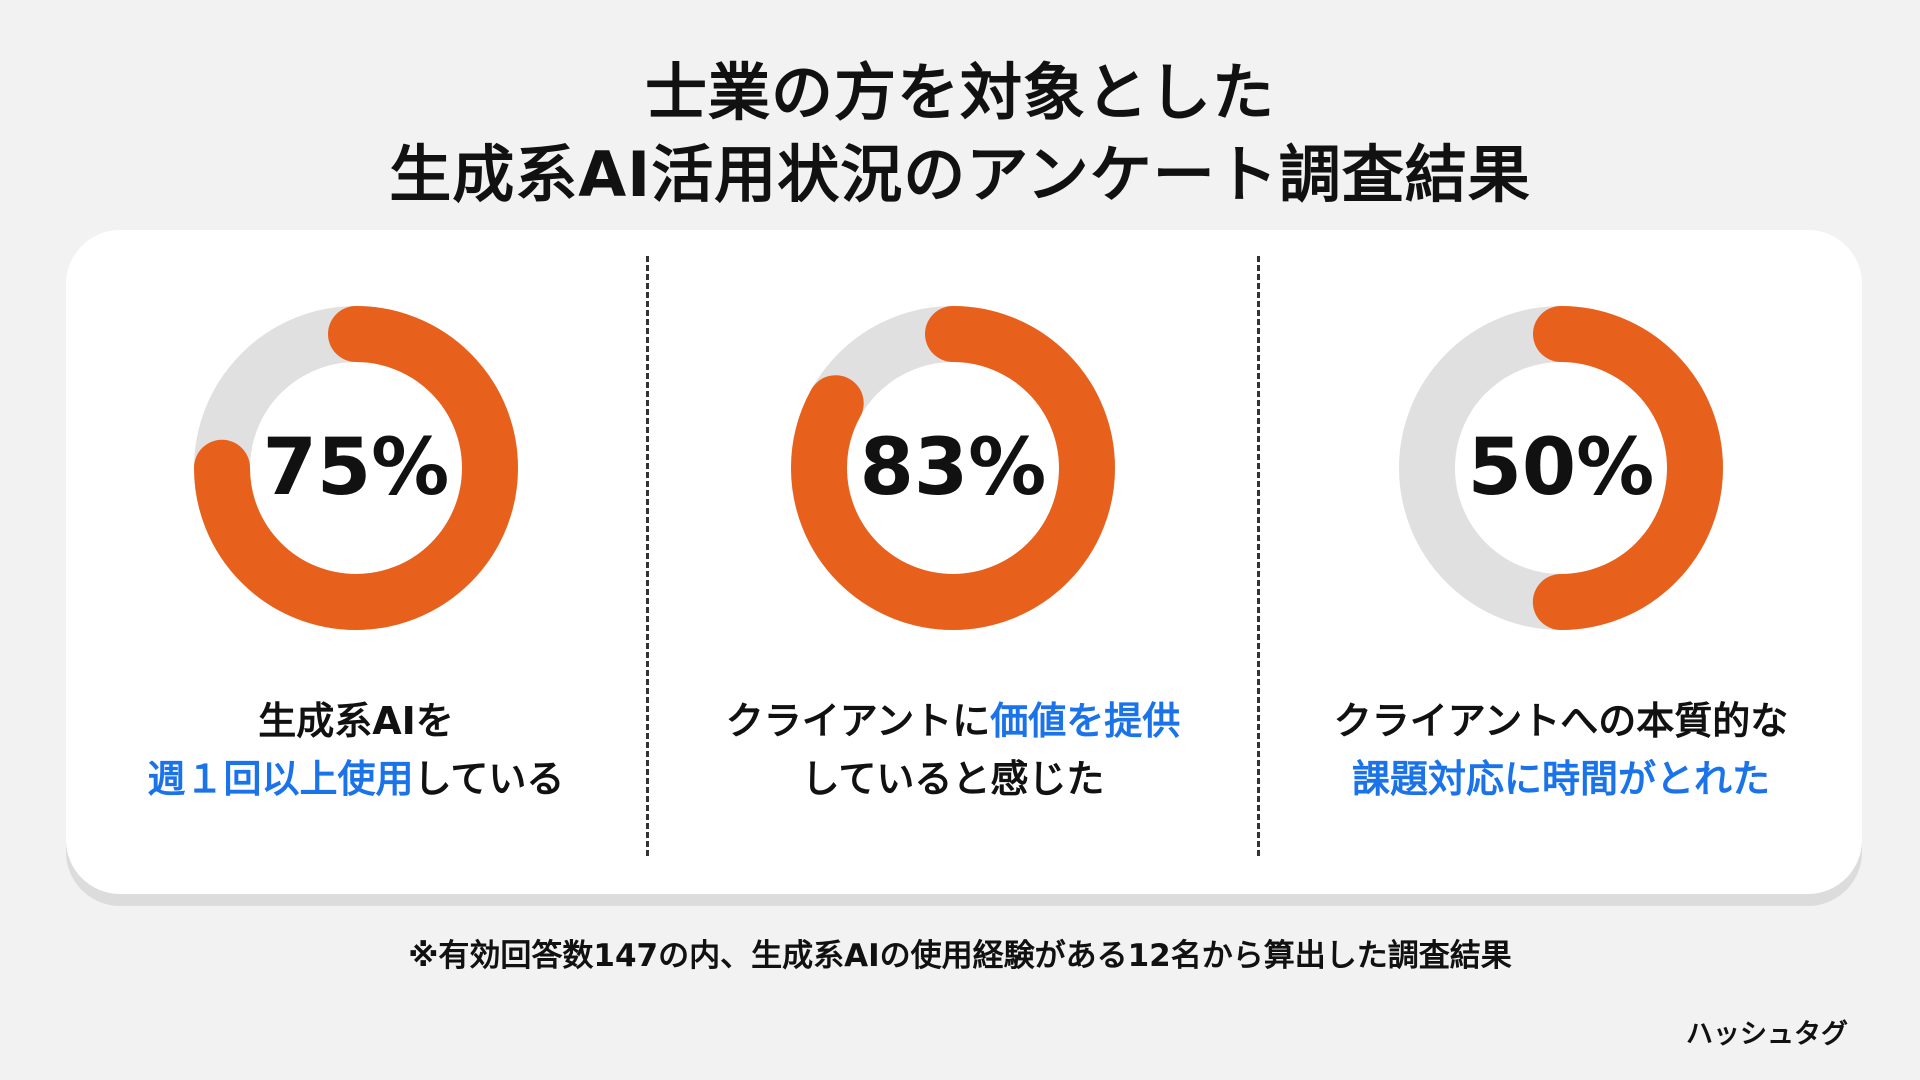  I want to click on donut-value-label: 83%, so click(953, 468).